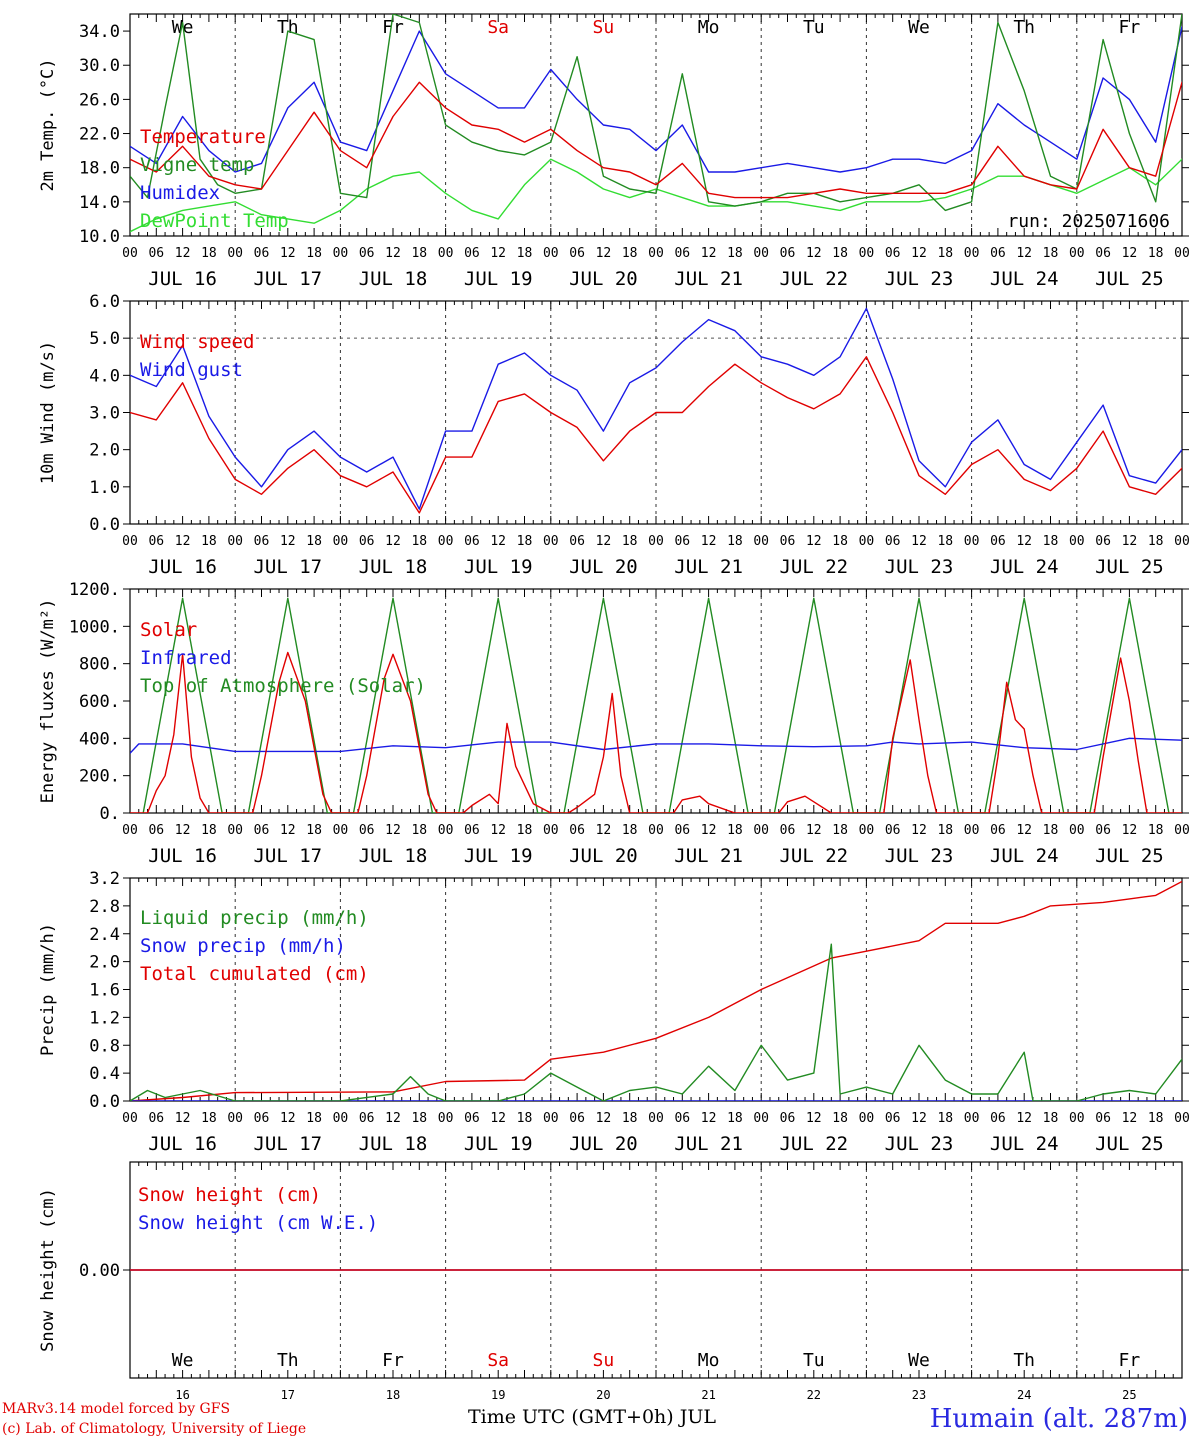 The height and width of the screenshot is (1440, 1194). Describe the element at coordinates (708, 567) in the screenshot. I see `x-date-label: JUL 21` at that location.